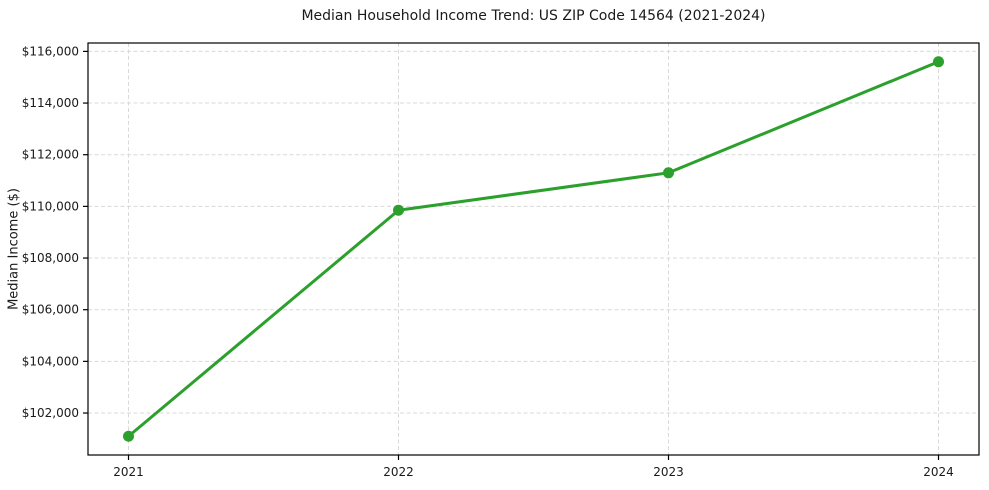 The width and height of the screenshot is (989, 490). Describe the element at coordinates (50, 206) in the screenshot. I see `y-tick-label: $110,000` at that location.